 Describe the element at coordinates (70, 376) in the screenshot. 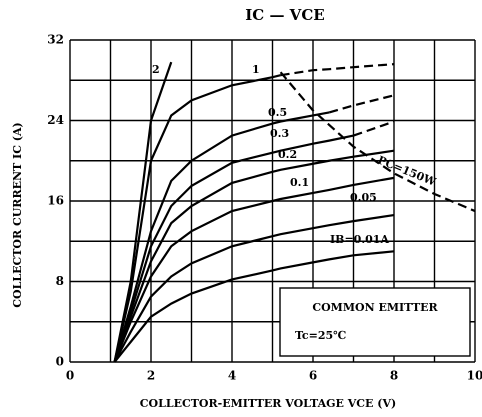

I see `x-tick-label: 0` at that location.